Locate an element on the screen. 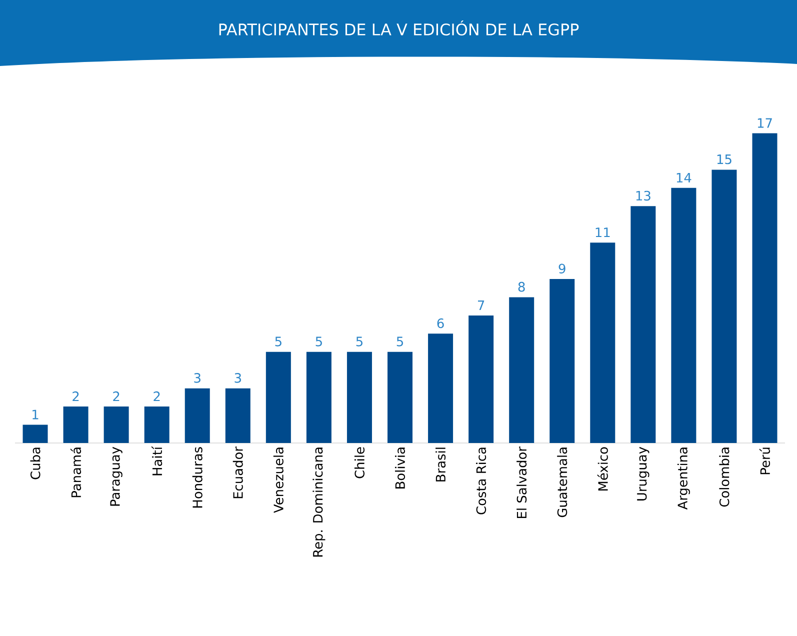  x-tick-label: El Salvador is located at coordinates (521, 482).